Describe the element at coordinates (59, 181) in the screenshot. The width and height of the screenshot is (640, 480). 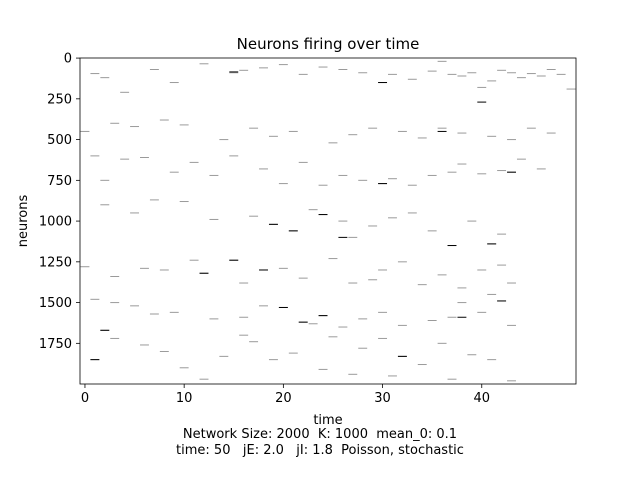
I see `y-tick-label: 750` at that location.